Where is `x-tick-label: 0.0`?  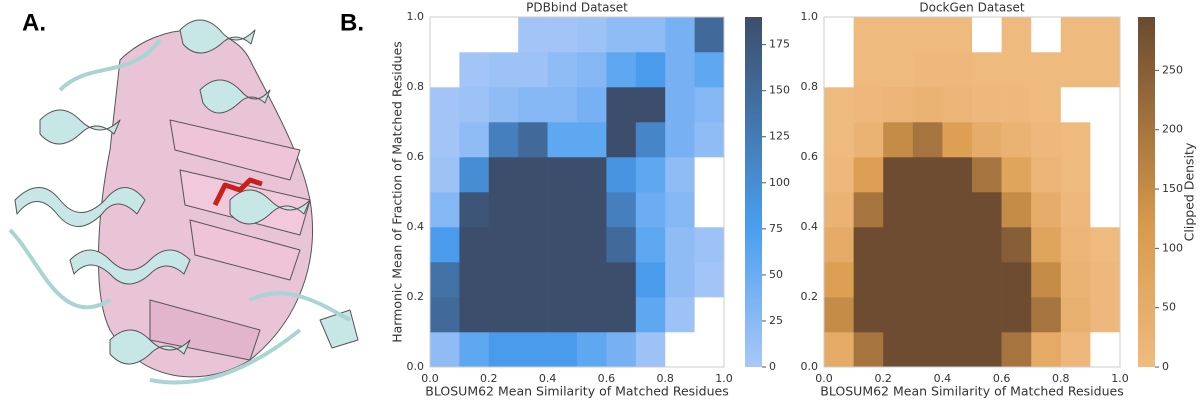 x-tick-label: 0.0 is located at coordinates (824, 378).